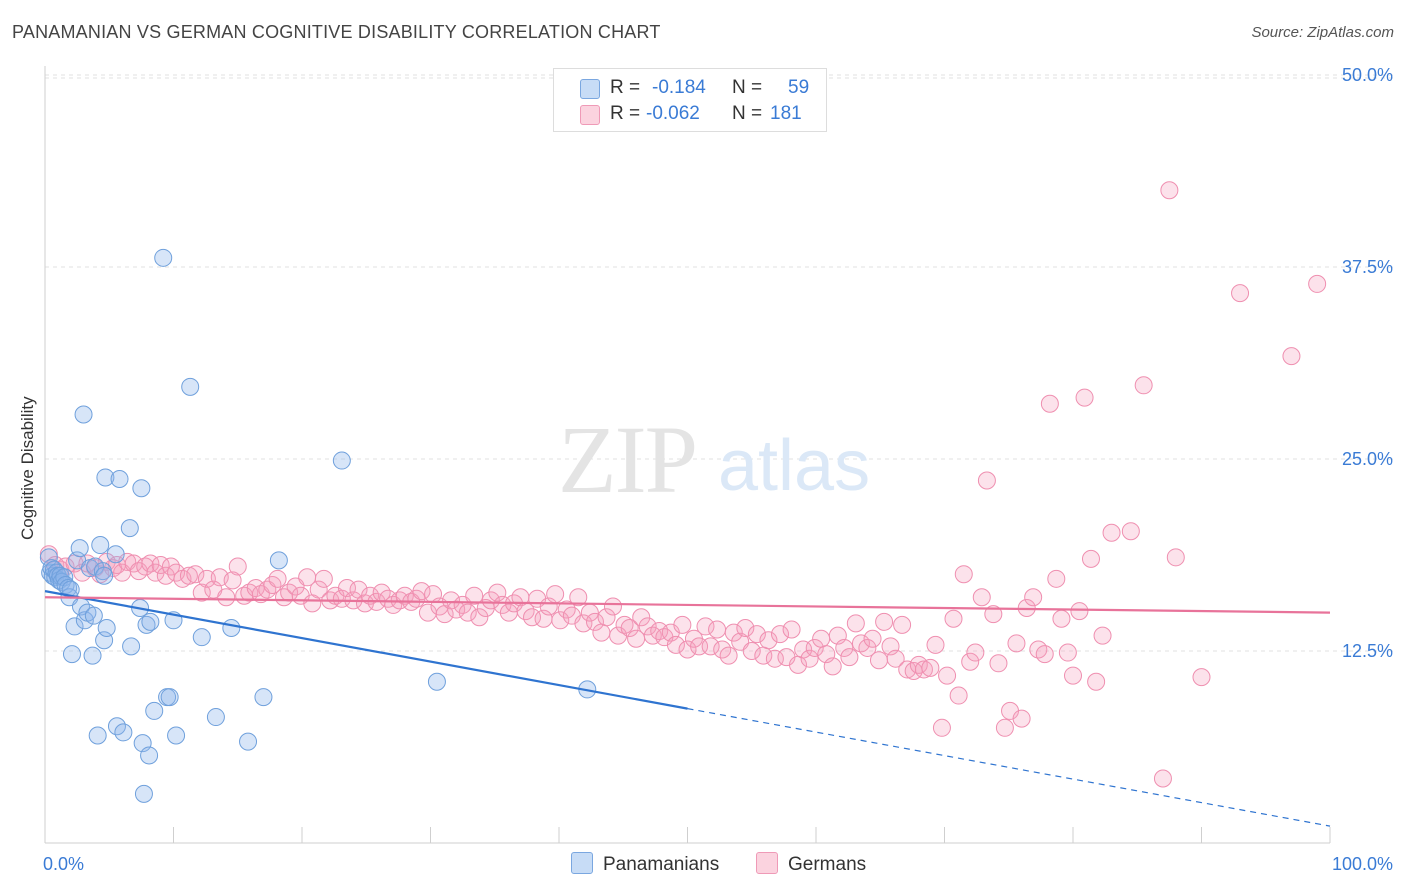  What do you see at coordinates (1362, 864) in the screenshot?
I see `x-tick-label-max: 100.0%` at bounding box center [1362, 864].